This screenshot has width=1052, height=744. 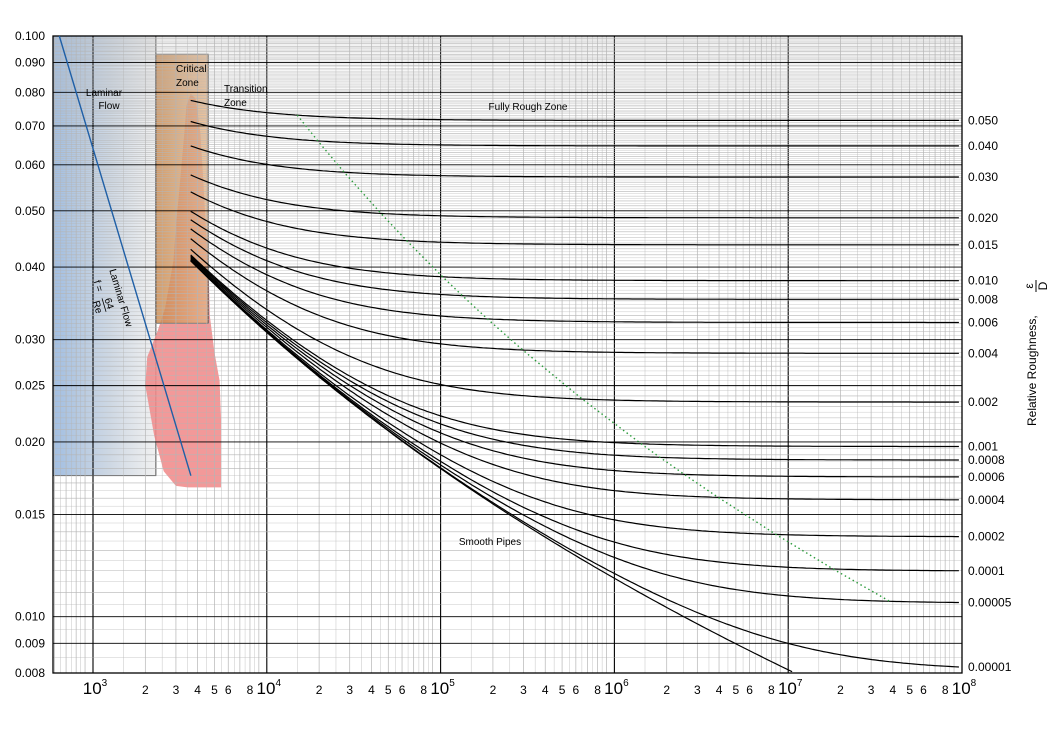 What do you see at coordinates (30, 126) in the screenshot?
I see `y-tick-label: 0.070` at bounding box center [30, 126].